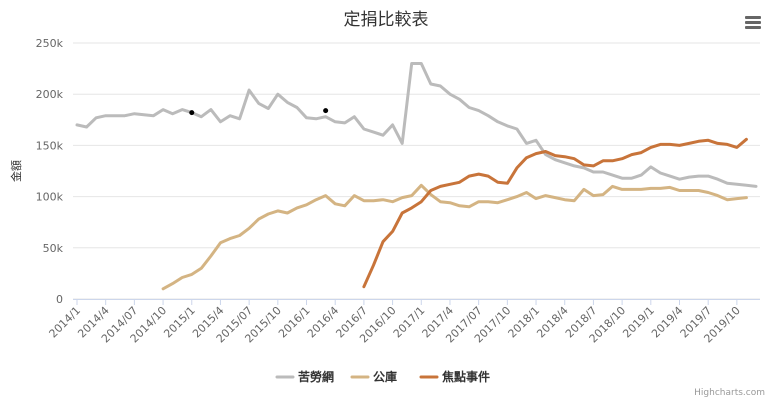 The image size is (773, 400). I want to click on legend: 苦勞網 公庫 焦點事件, so click(382, 376).